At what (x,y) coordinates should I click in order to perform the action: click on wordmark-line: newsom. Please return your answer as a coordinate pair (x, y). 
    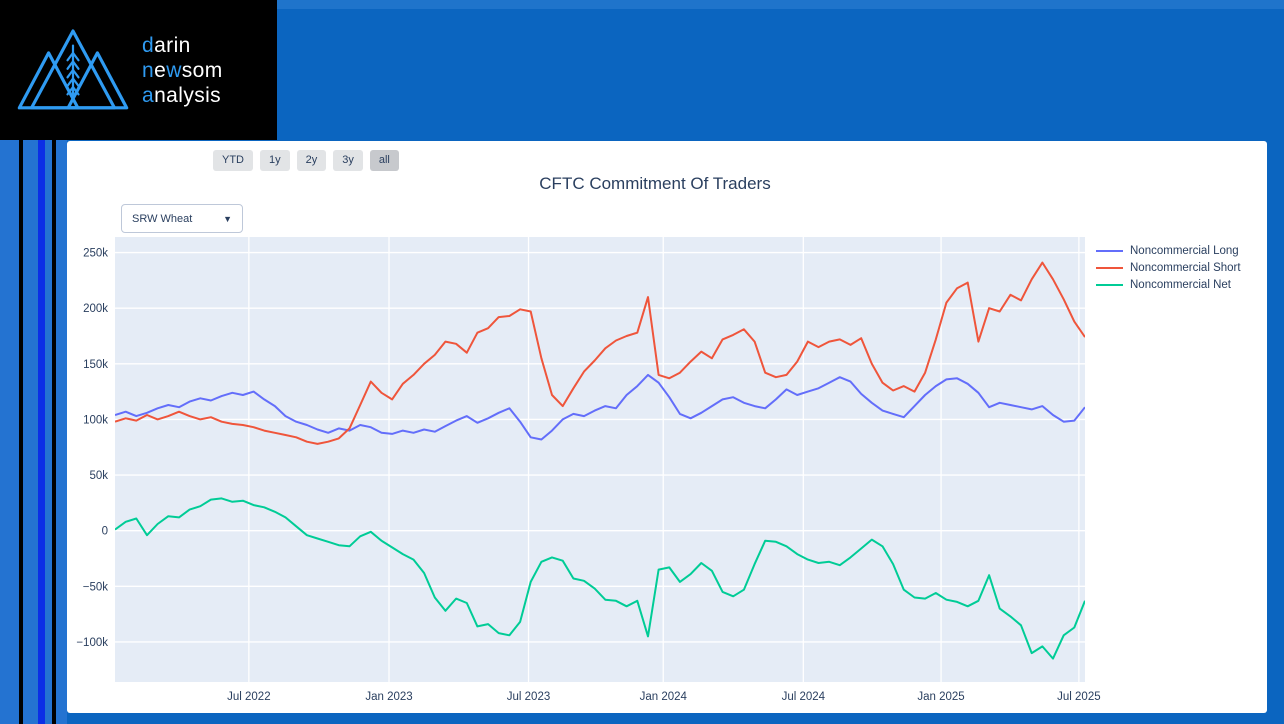
    Looking at the image, I should click on (182, 70).